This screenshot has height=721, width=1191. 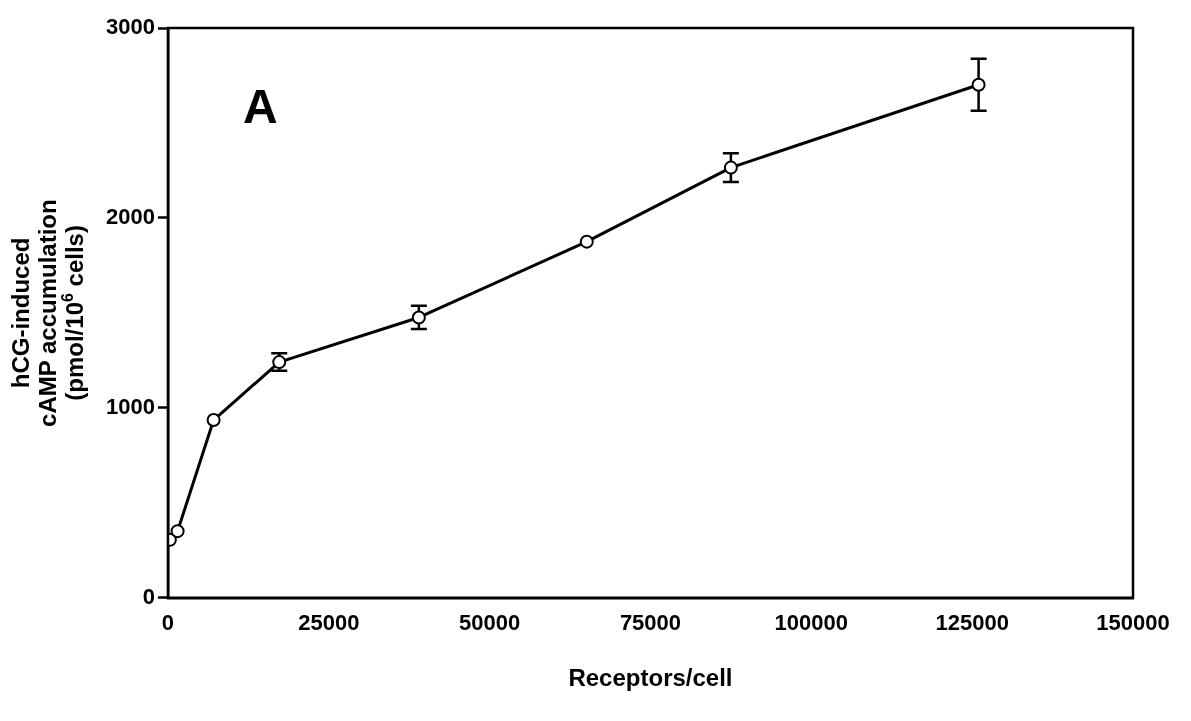 What do you see at coordinates (1133, 623) in the screenshot?
I see `x-tick-label: 150000` at bounding box center [1133, 623].